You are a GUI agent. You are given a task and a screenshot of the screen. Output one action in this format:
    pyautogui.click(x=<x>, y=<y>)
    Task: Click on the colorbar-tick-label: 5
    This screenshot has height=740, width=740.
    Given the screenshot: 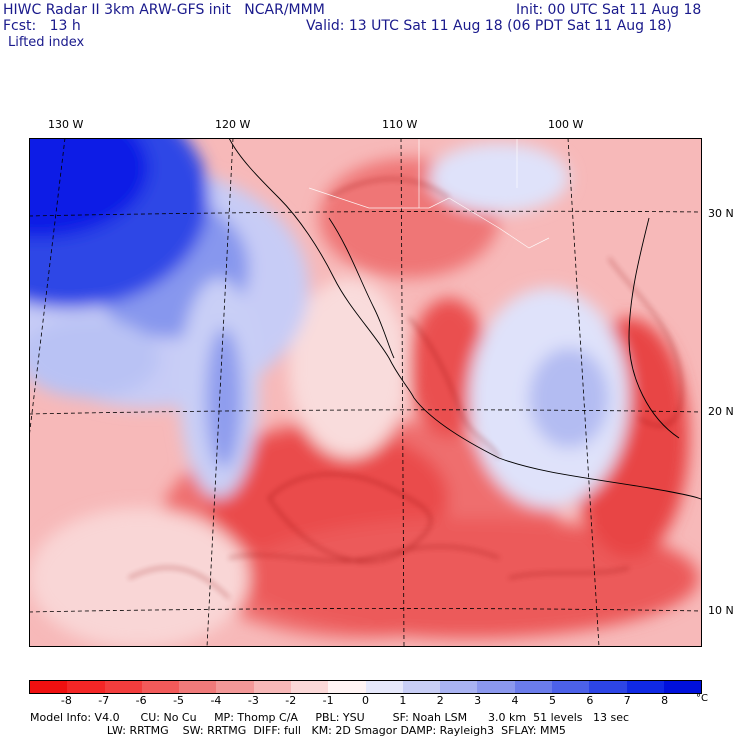 What is the action you would take?
    pyautogui.click(x=552, y=700)
    